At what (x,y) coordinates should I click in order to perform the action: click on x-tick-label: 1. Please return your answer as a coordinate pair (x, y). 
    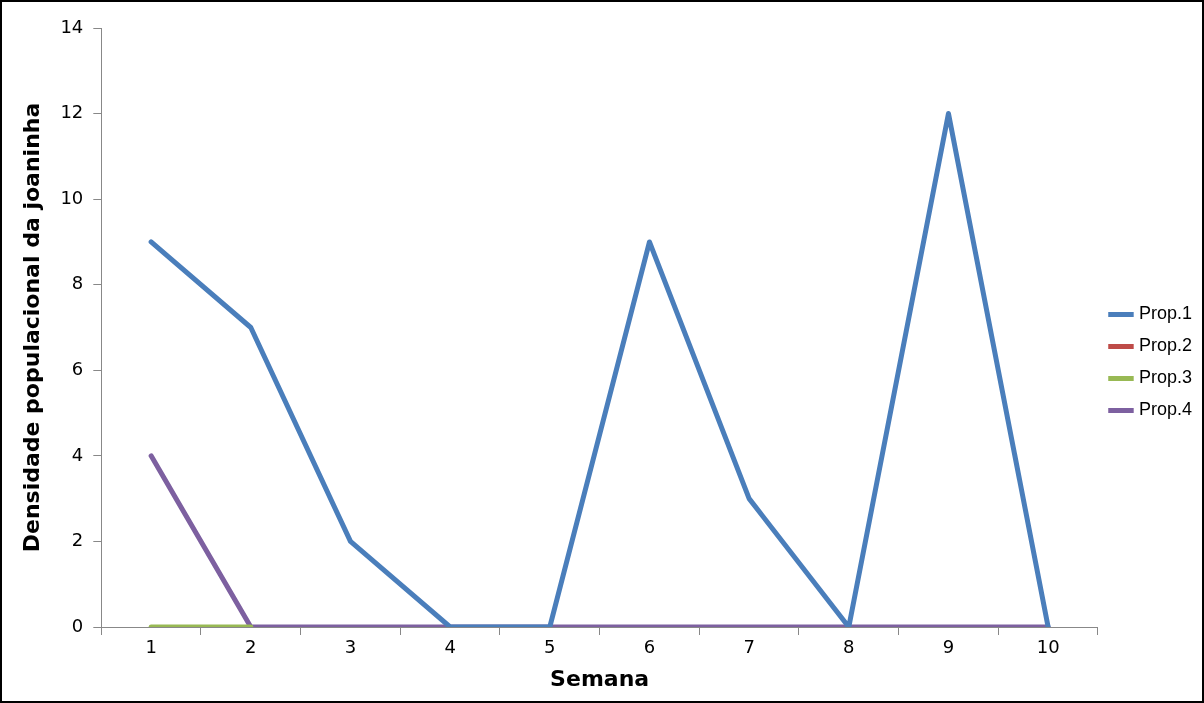
    Looking at the image, I should click on (151, 647).